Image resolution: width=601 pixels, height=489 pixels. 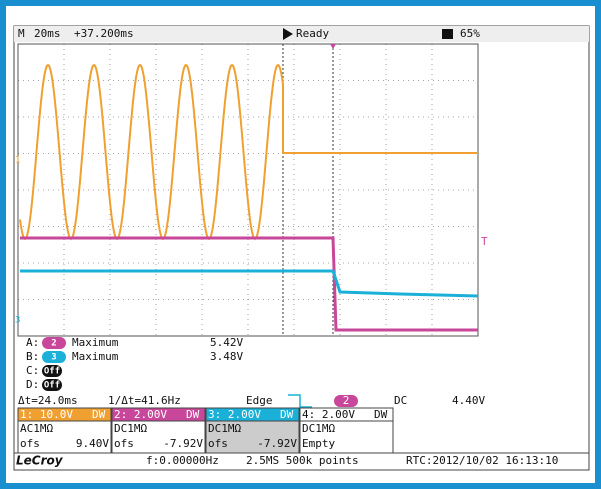 I want to click on channel-box, so click(x=252, y=437).